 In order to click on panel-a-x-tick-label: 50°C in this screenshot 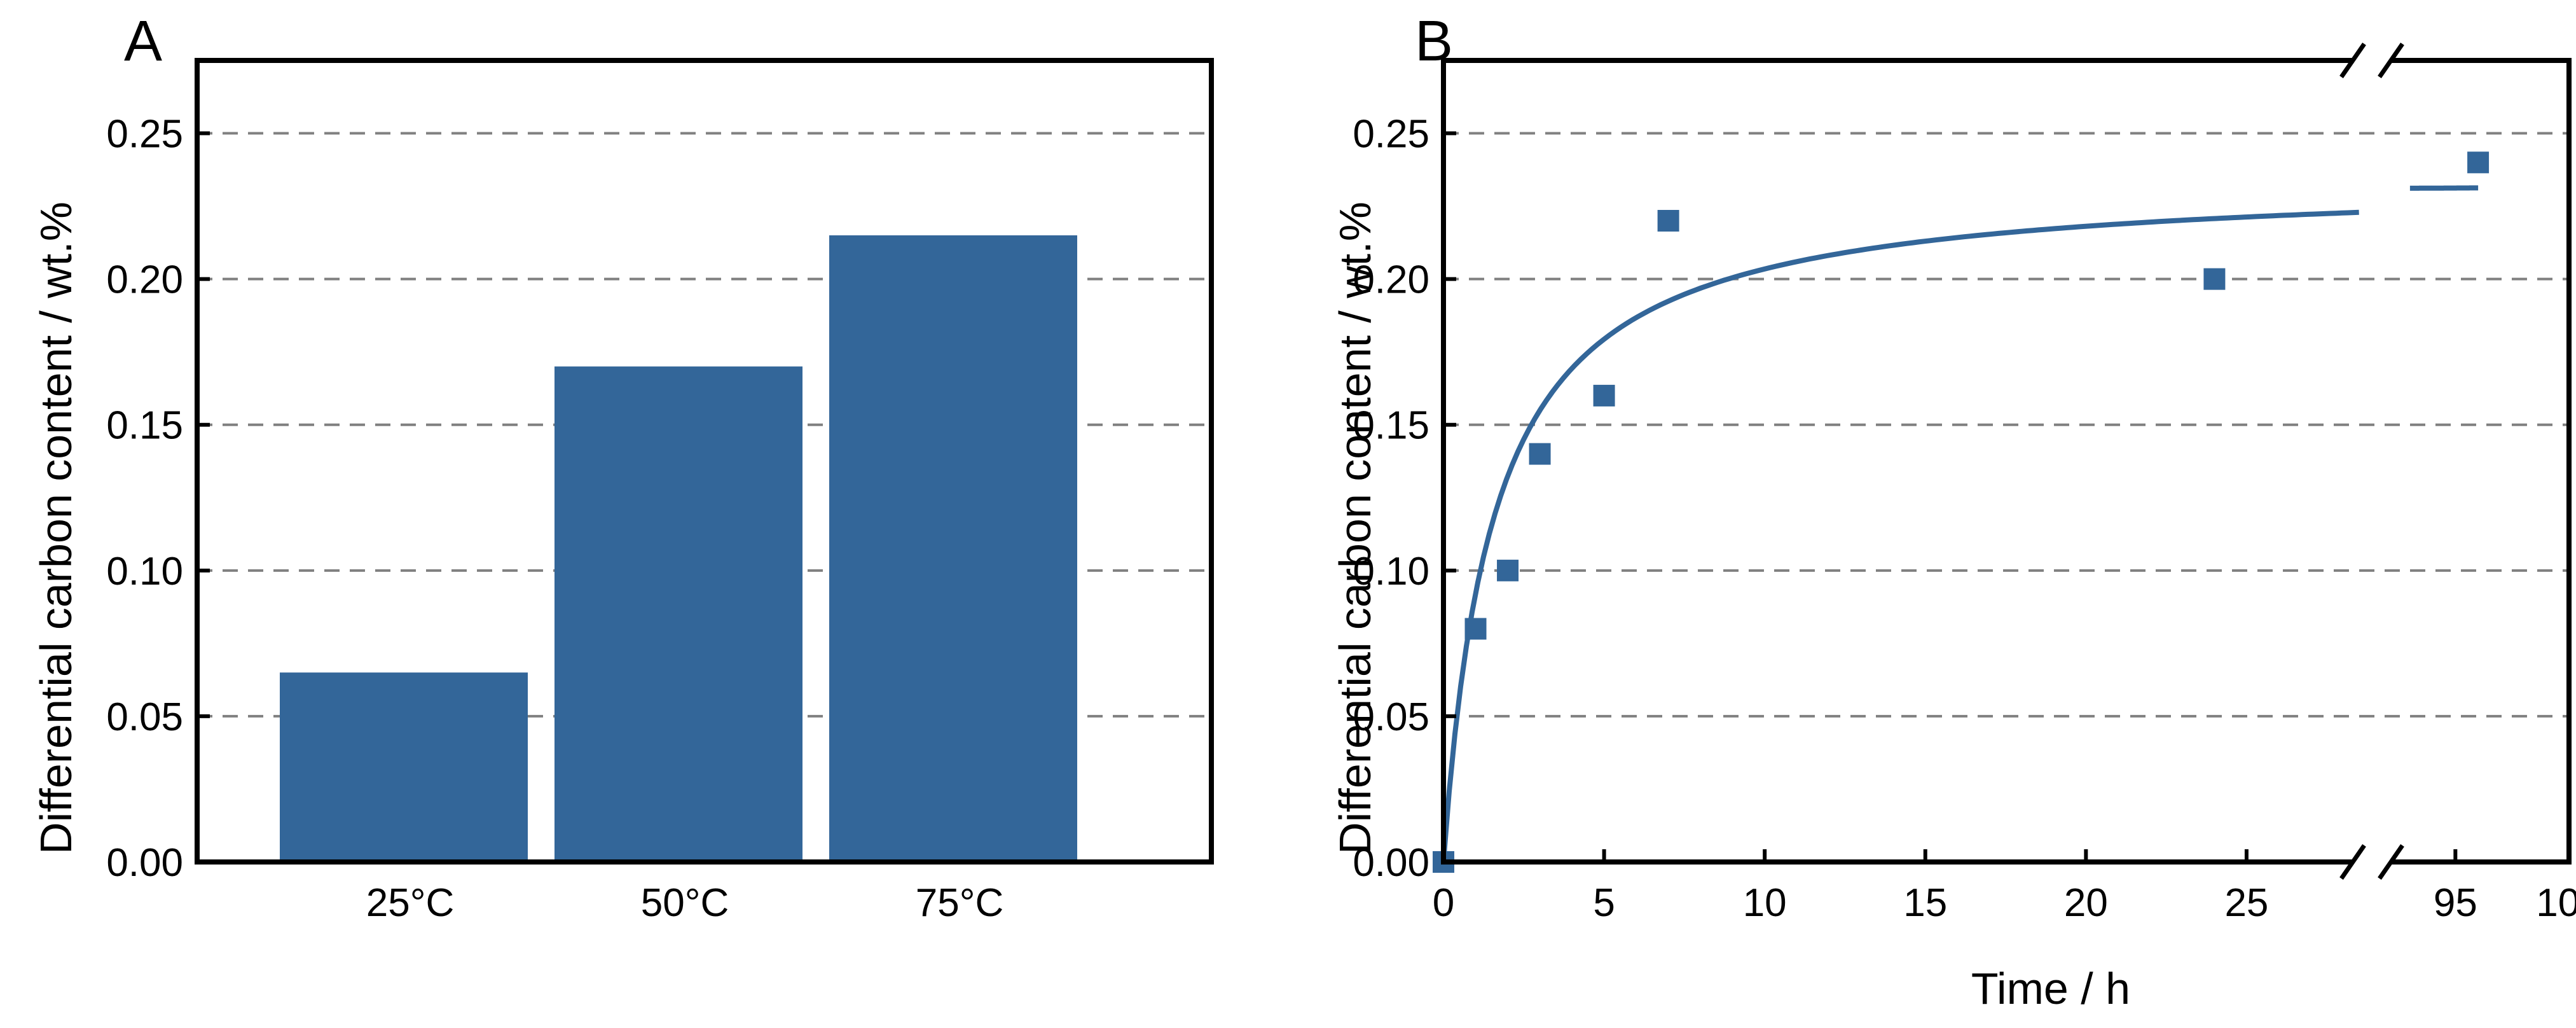, I will do `click(685, 903)`.